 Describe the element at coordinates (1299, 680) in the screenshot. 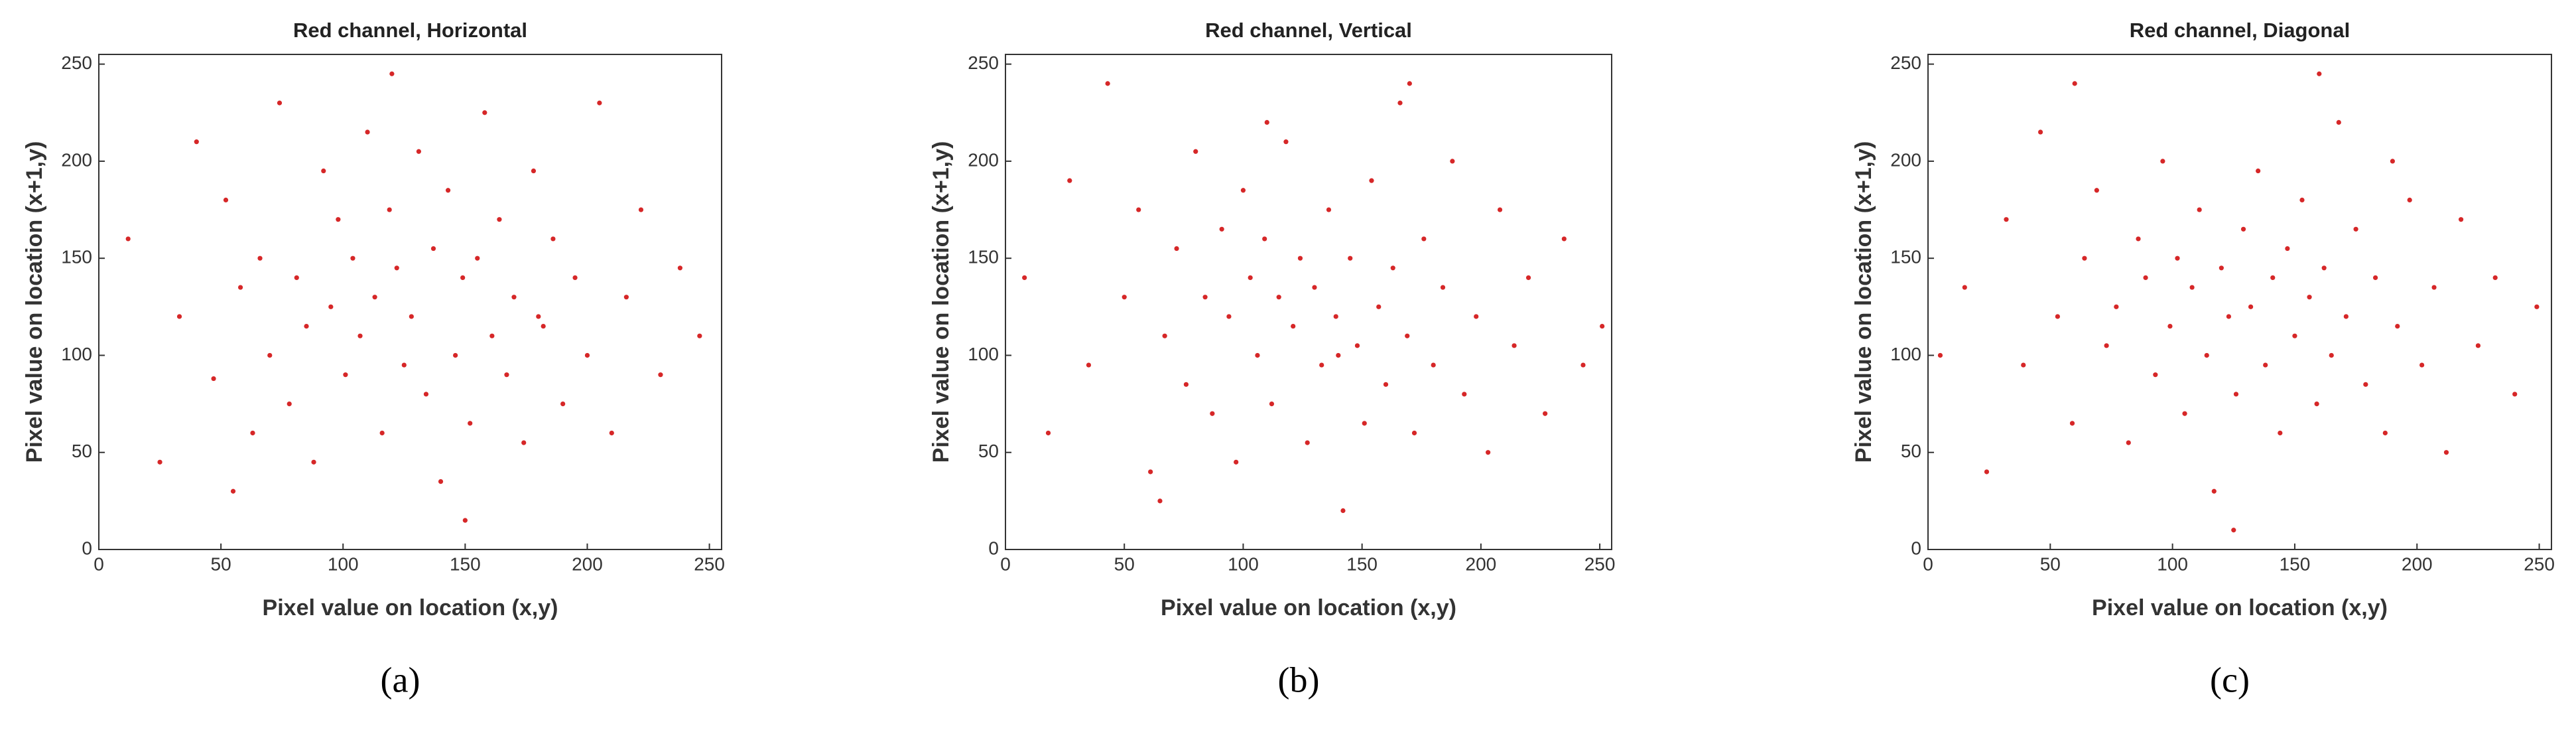

I see `caption: (b)` at that location.